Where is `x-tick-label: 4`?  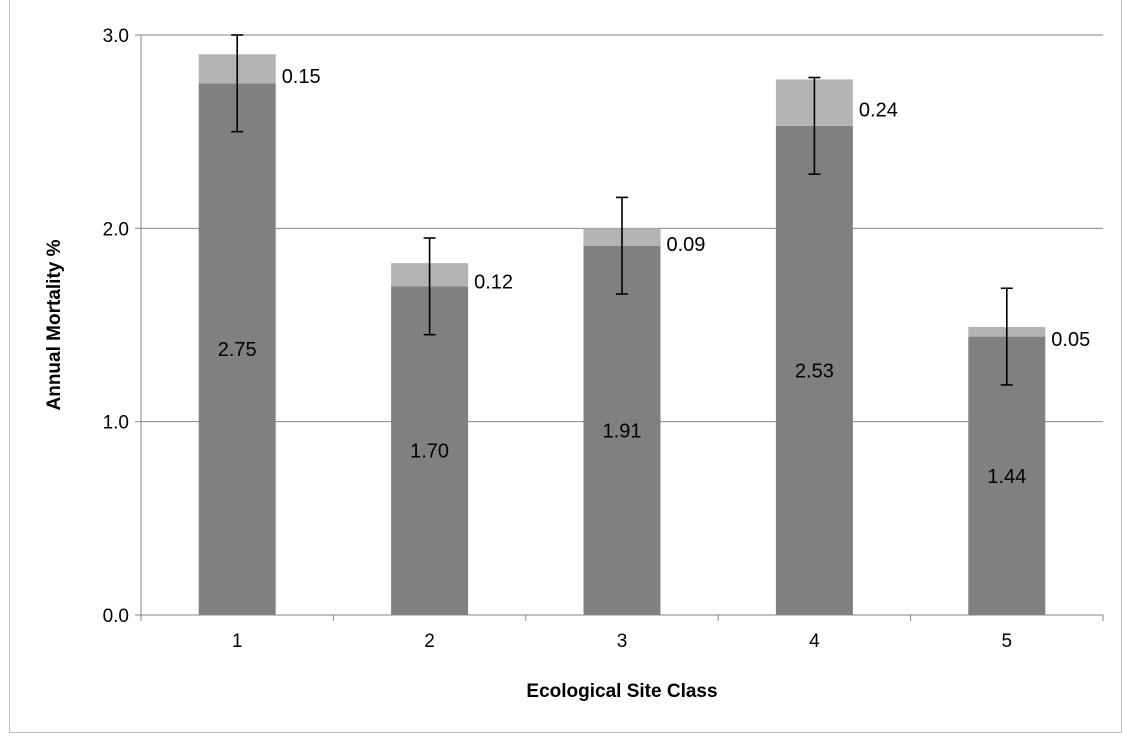
x-tick-label: 4 is located at coordinates (814, 641).